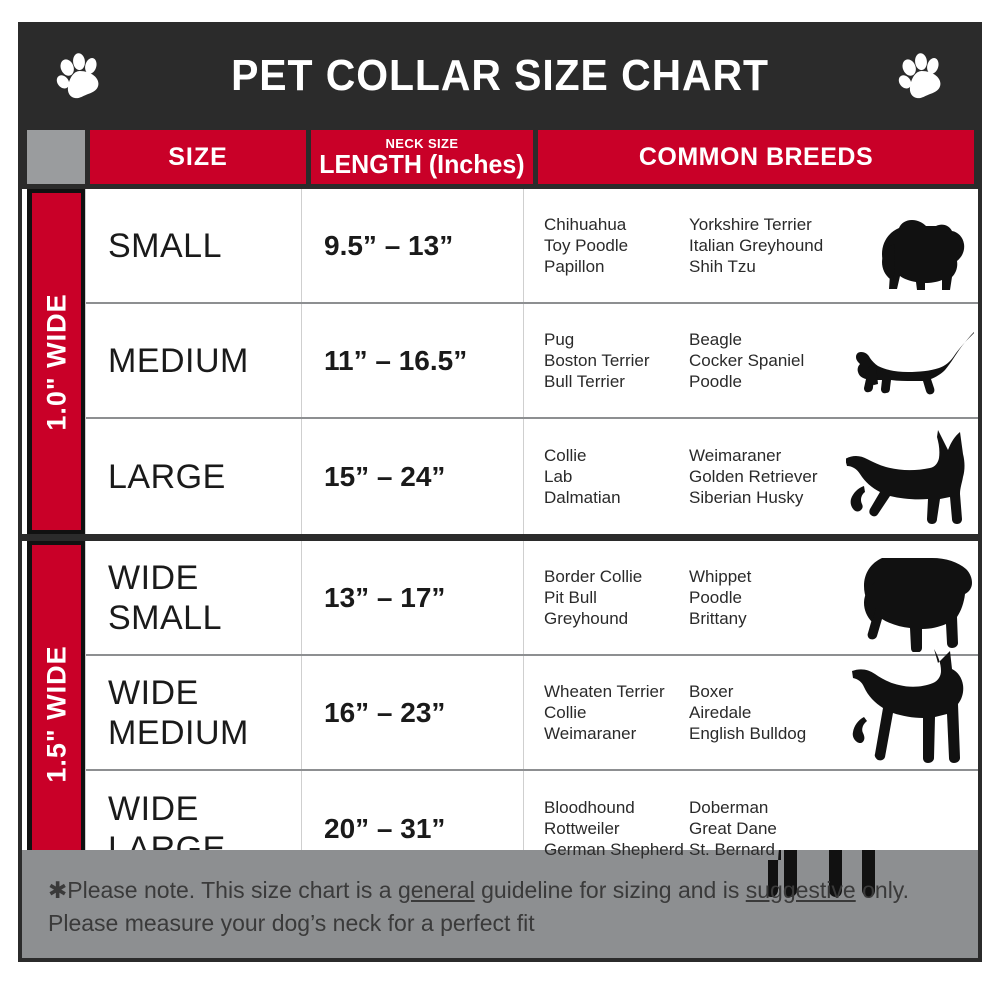 The width and height of the screenshot is (1000, 1000). I want to click on cell-size: WIDE MEDIUM, so click(194, 712).